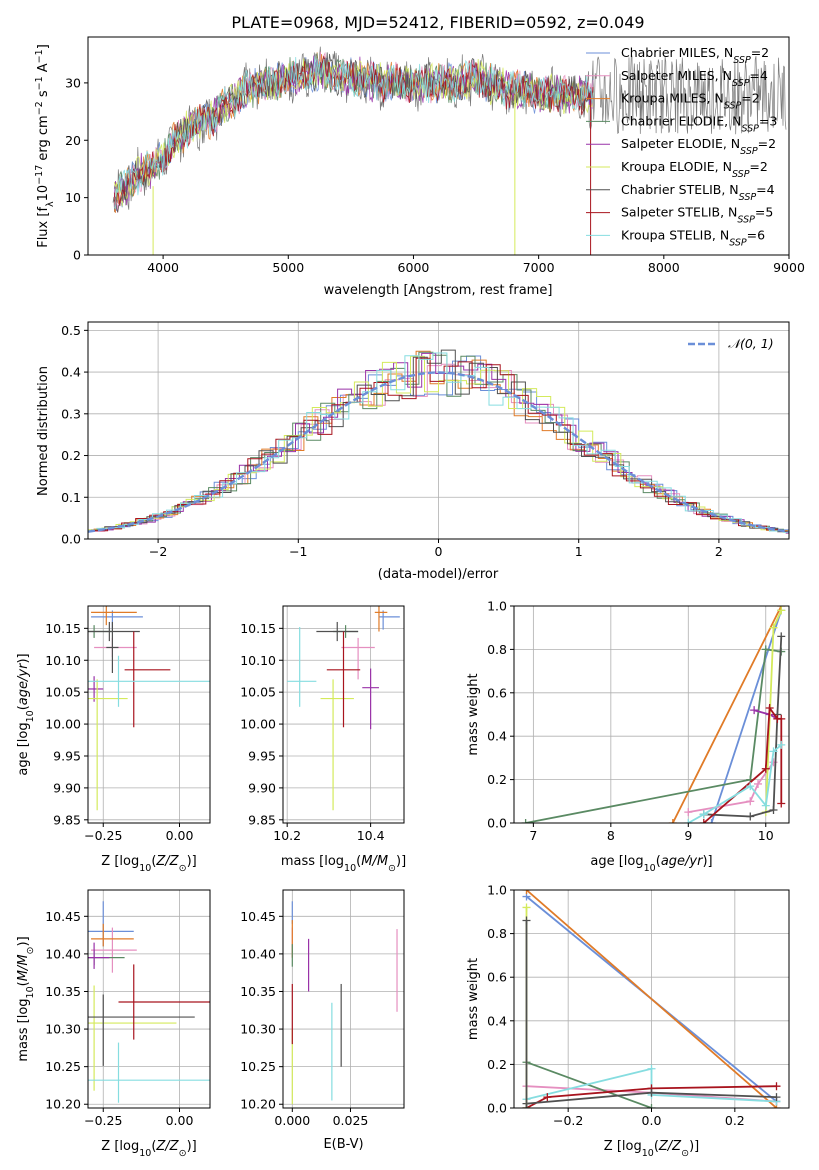 The image size is (819, 1170). I want to click on legend-entry: 𝒩(0, 1), so click(751, 343).